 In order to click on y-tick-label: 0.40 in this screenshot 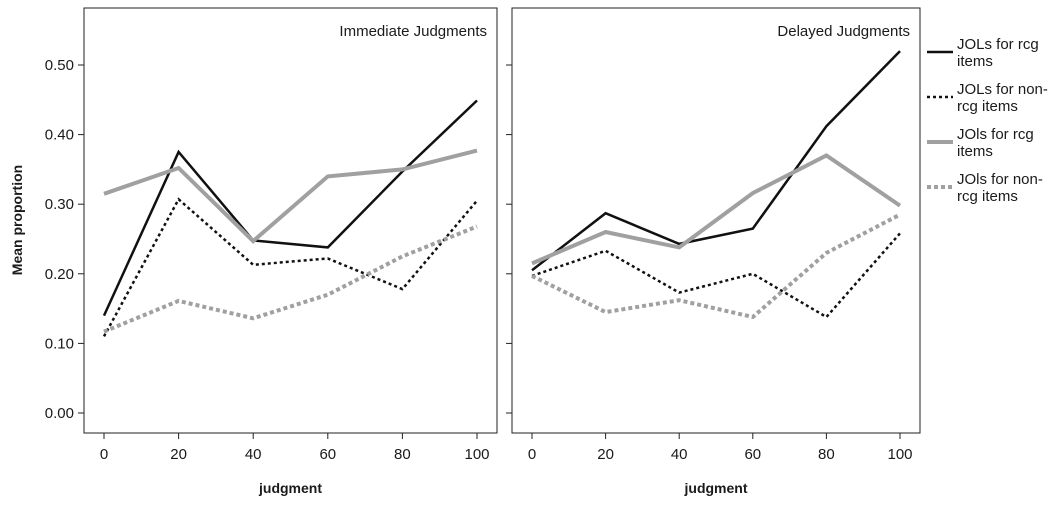, I will do `click(59, 135)`.